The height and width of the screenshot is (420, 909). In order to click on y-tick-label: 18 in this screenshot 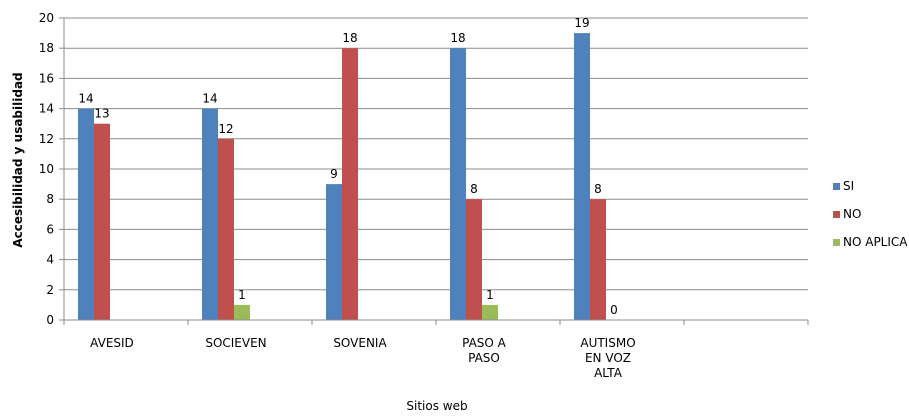, I will do `click(46, 48)`.